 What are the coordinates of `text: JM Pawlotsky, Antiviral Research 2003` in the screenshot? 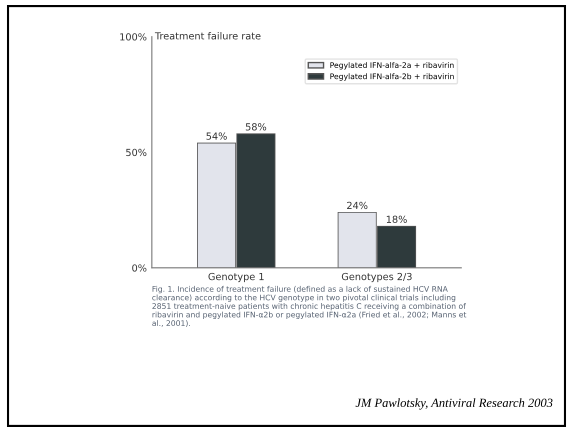 It's located at (454, 404).